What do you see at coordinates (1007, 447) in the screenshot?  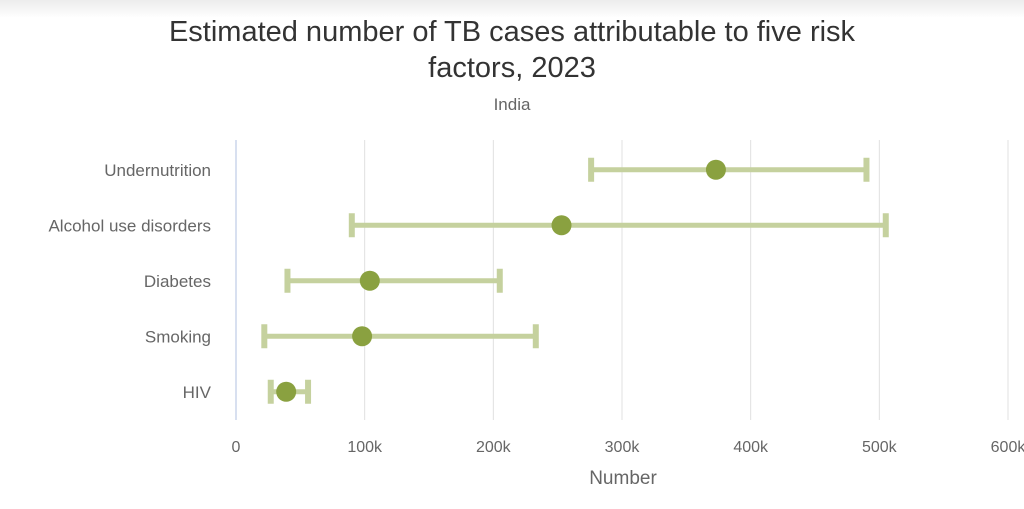 I see `x-tick-label: 600k` at bounding box center [1007, 447].